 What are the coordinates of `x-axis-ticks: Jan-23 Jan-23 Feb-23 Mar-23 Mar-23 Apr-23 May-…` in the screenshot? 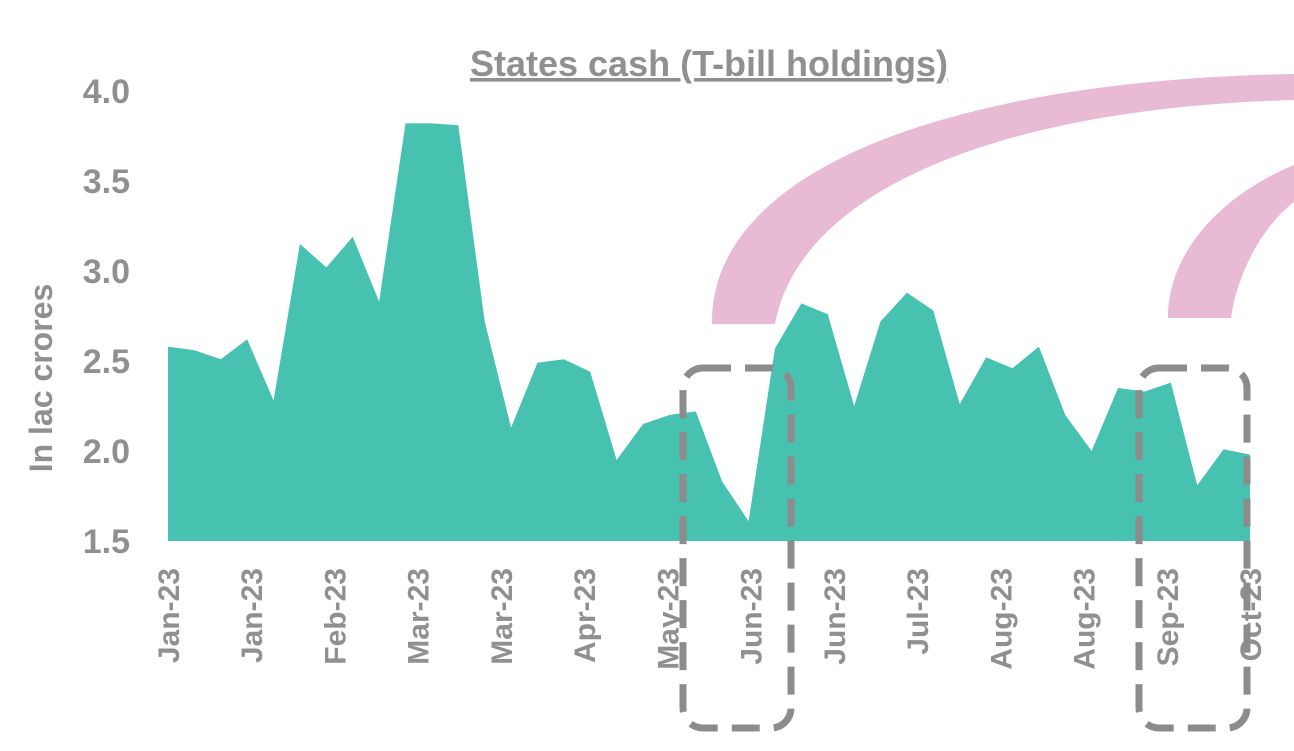 It's located at (710, 619).